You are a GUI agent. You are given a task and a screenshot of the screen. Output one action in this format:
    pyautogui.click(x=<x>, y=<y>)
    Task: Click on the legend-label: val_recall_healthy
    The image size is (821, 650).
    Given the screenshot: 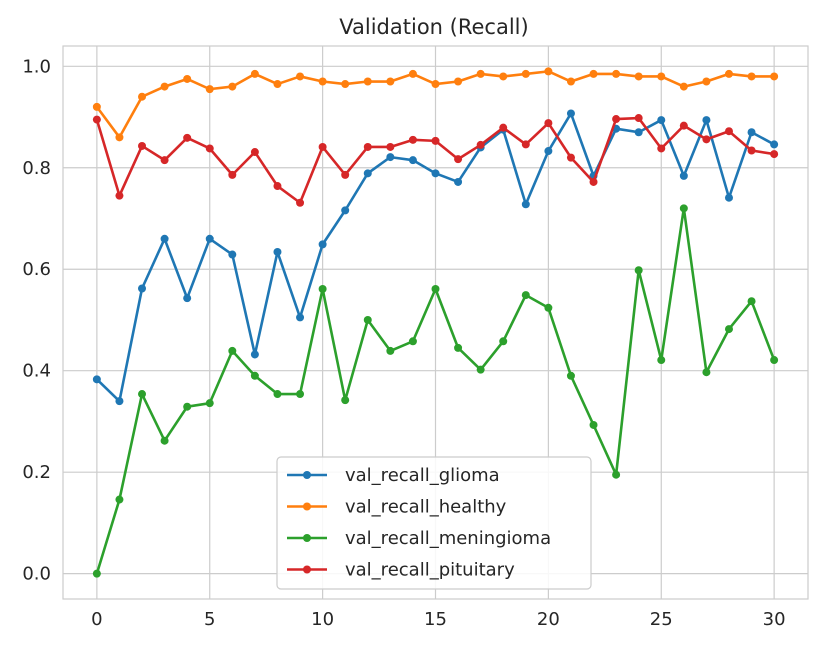 What is the action you would take?
    pyautogui.click(x=426, y=507)
    